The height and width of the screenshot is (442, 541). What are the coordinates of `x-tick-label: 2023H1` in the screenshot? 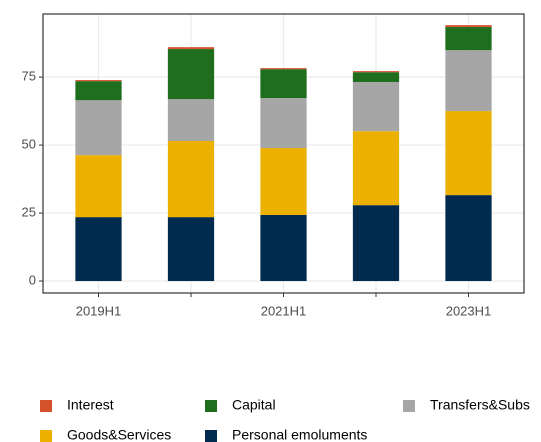 It's located at (469, 310).